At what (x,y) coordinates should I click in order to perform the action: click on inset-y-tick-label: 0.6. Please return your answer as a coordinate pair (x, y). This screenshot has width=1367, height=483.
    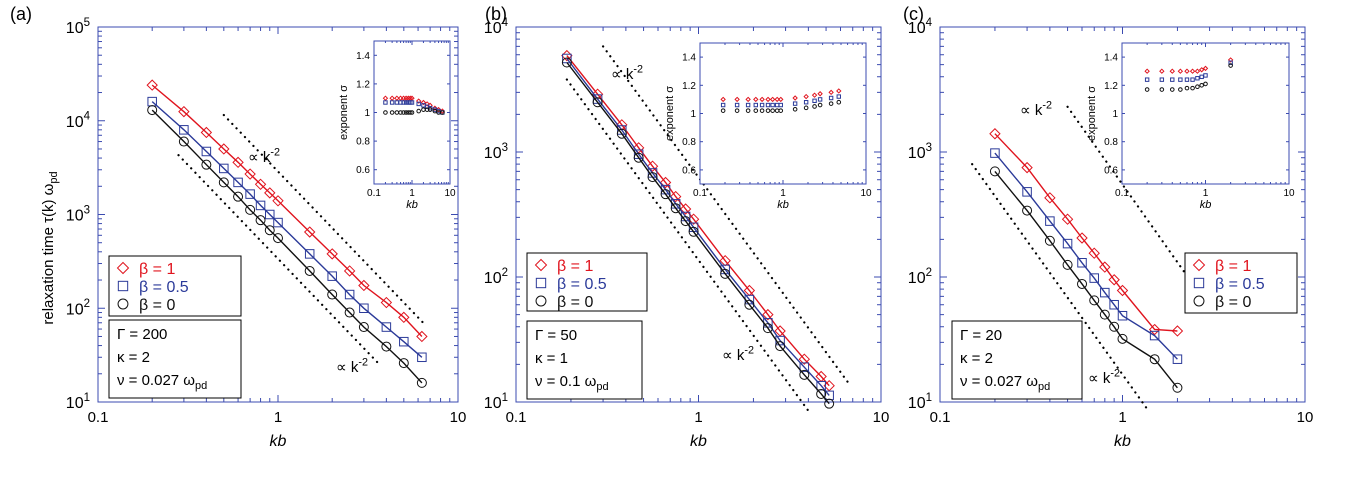
    Looking at the image, I should click on (689, 170).